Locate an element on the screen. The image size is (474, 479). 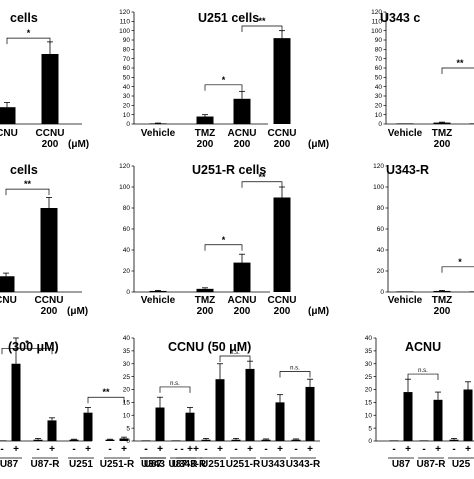
group-label: U251 is located at coordinates (81, 464).